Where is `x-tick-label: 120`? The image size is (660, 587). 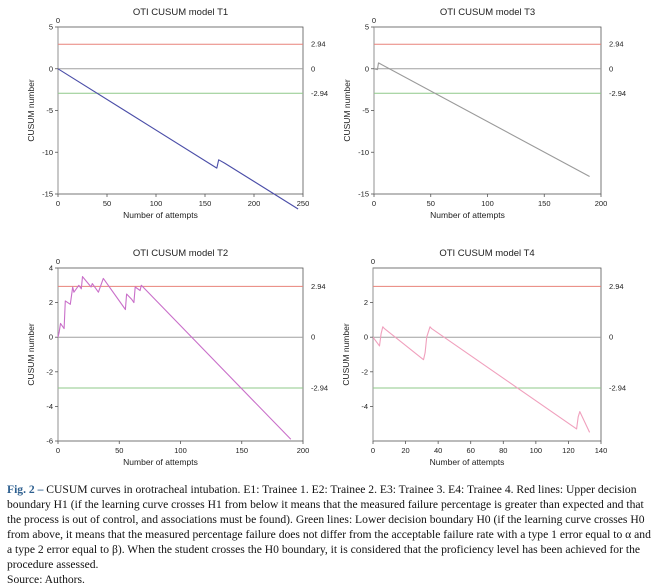
x-tick-label: 120 is located at coordinates (568, 450).